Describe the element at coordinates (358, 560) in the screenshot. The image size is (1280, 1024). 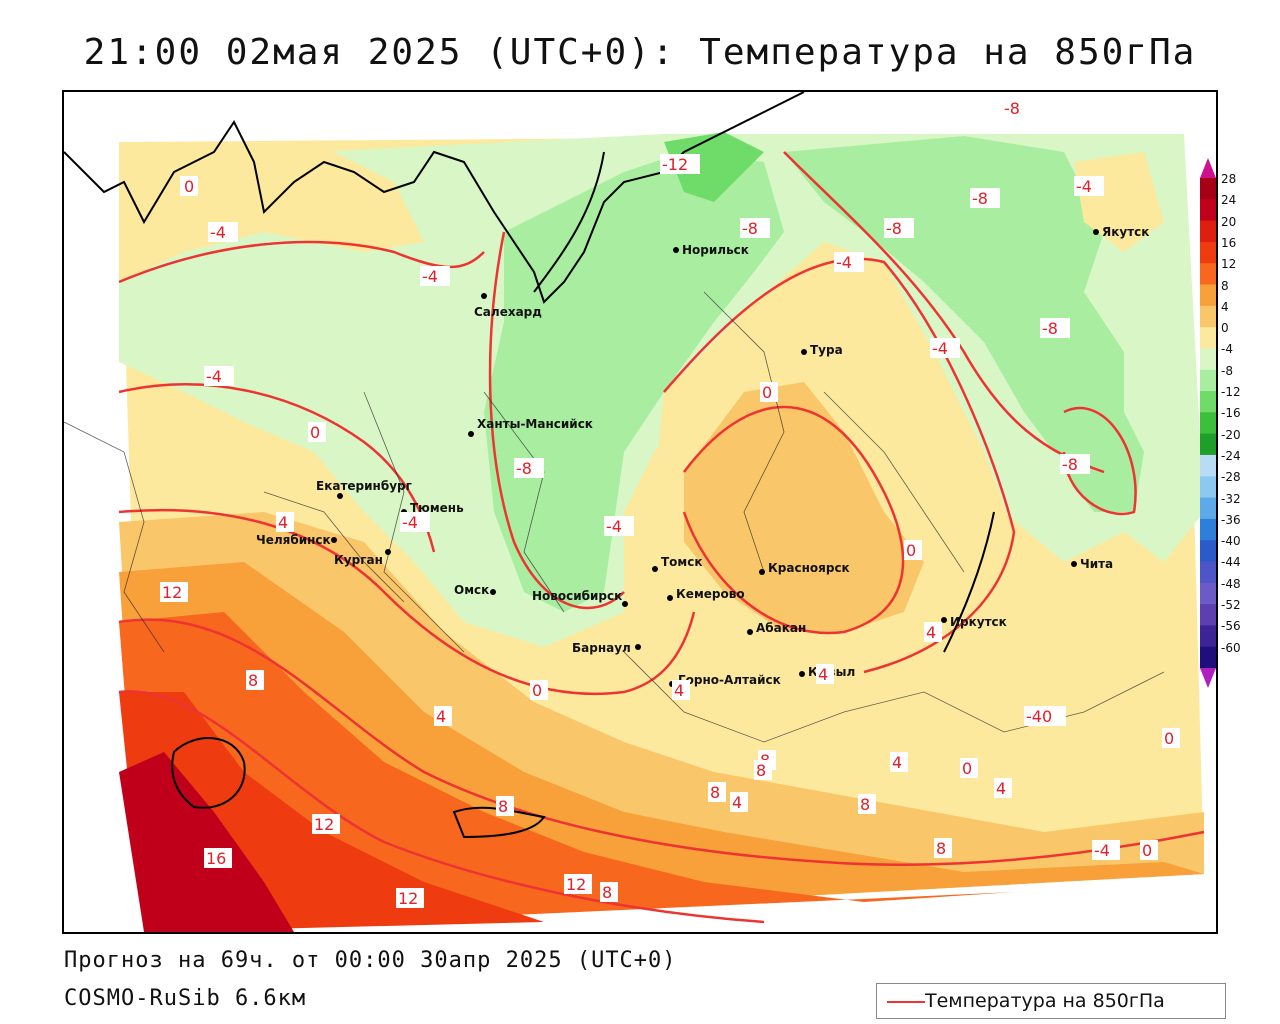
I see `svg-text: Курган` at that location.